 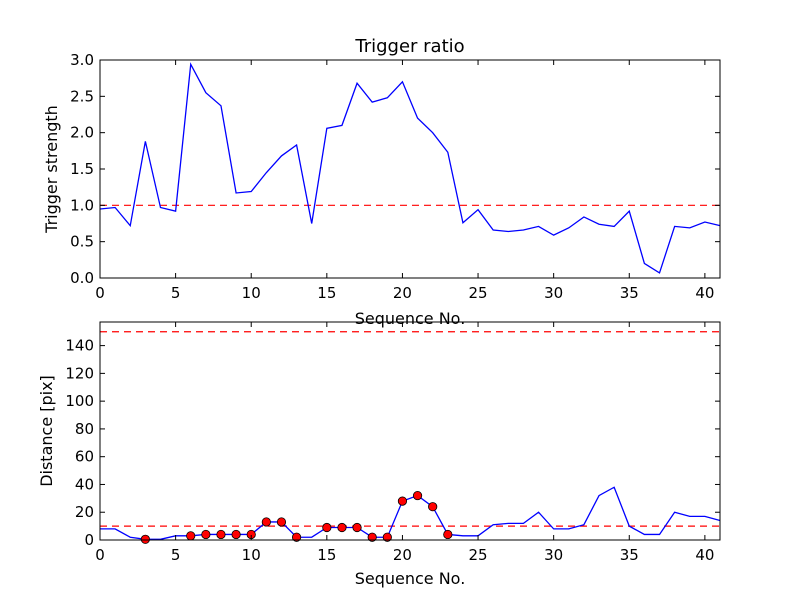 What do you see at coordinates (82, 169) in the screenshot?
I see `y-tick-label: 1.5` at bounding box center [82, 169].